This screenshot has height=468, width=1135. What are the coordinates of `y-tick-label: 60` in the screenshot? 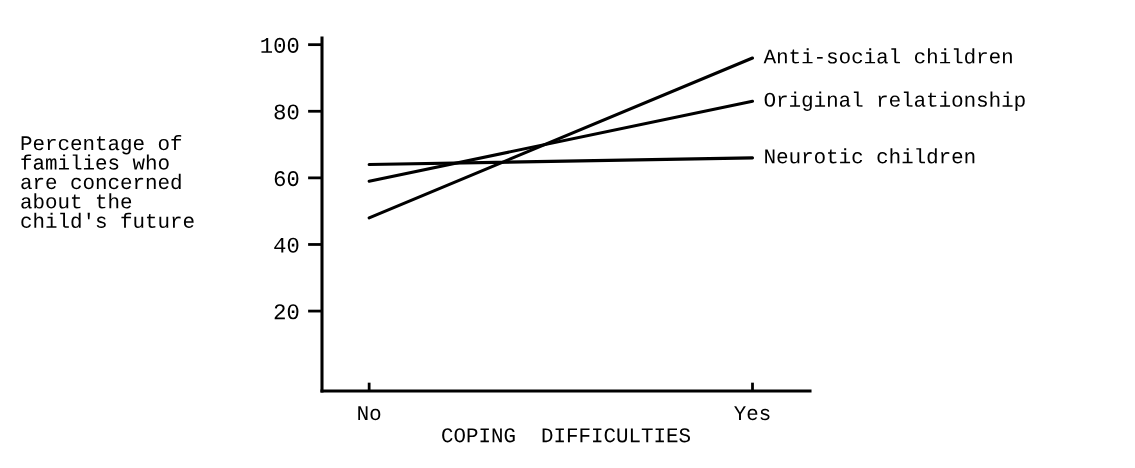 It's located at (286, 179).